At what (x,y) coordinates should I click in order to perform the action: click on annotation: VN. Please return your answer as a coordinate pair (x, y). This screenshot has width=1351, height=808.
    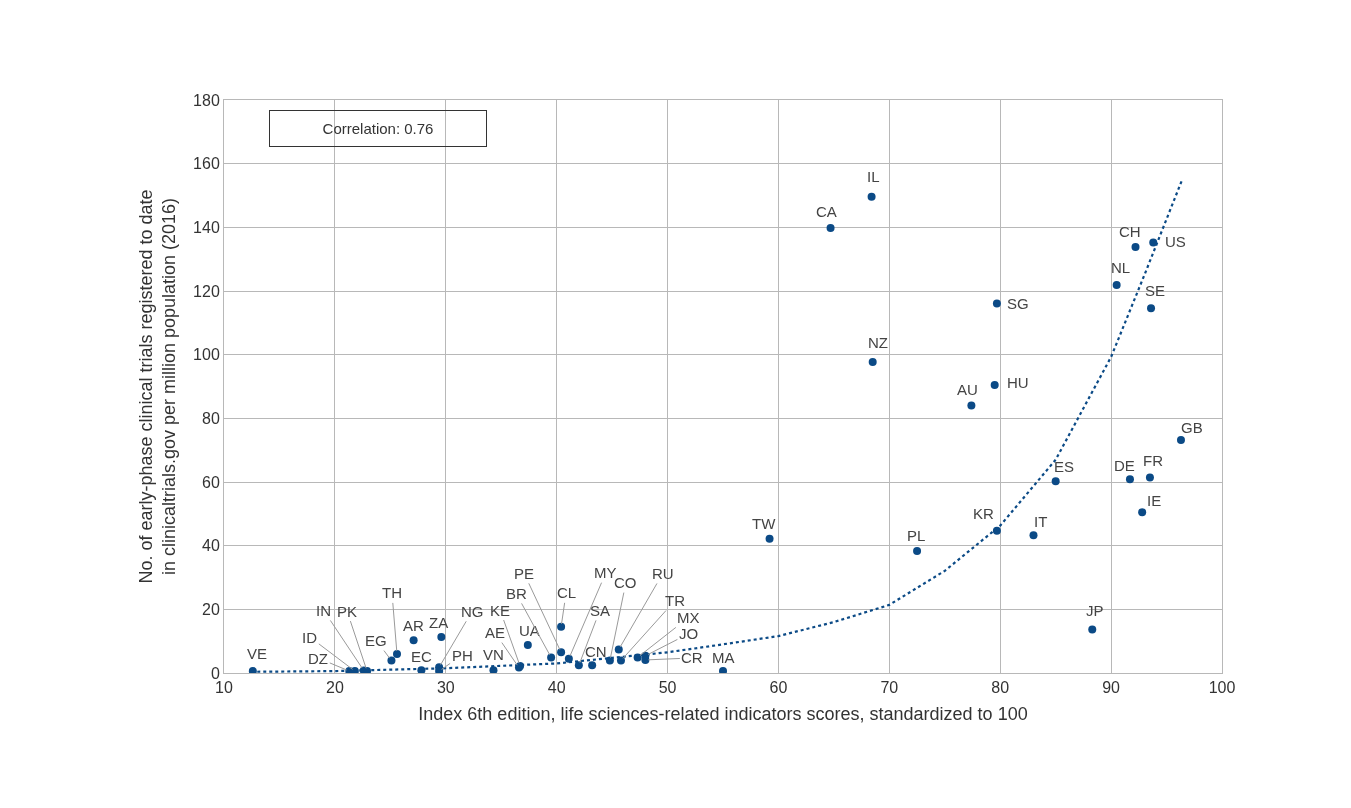
    Looking at the image, I should click on (493, 654).